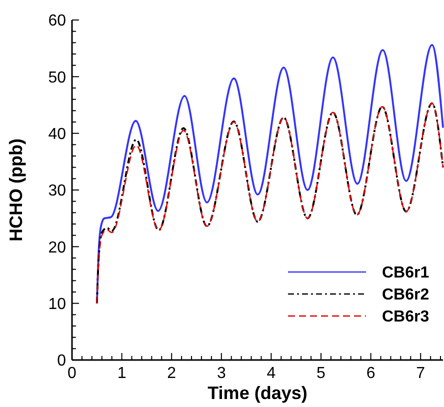 The image size is (444, 407). What do you see at coordinates (421, 373) in the screenshot?
I see `x-tick-label: 7` at bounding box center [421, 373].